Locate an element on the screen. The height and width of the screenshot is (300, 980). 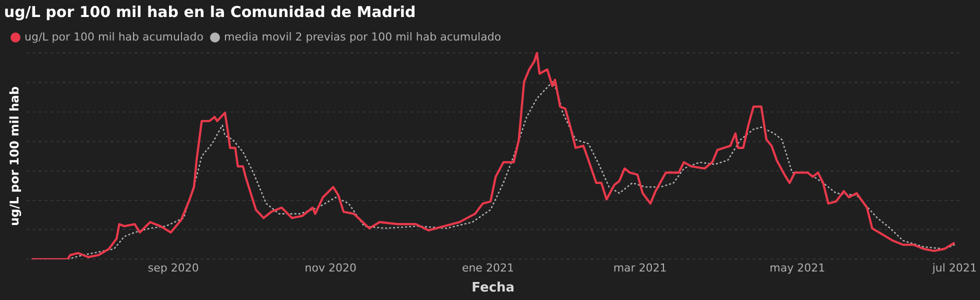
x-tick-label: nov 2020 is located at coordinates (330, 268).